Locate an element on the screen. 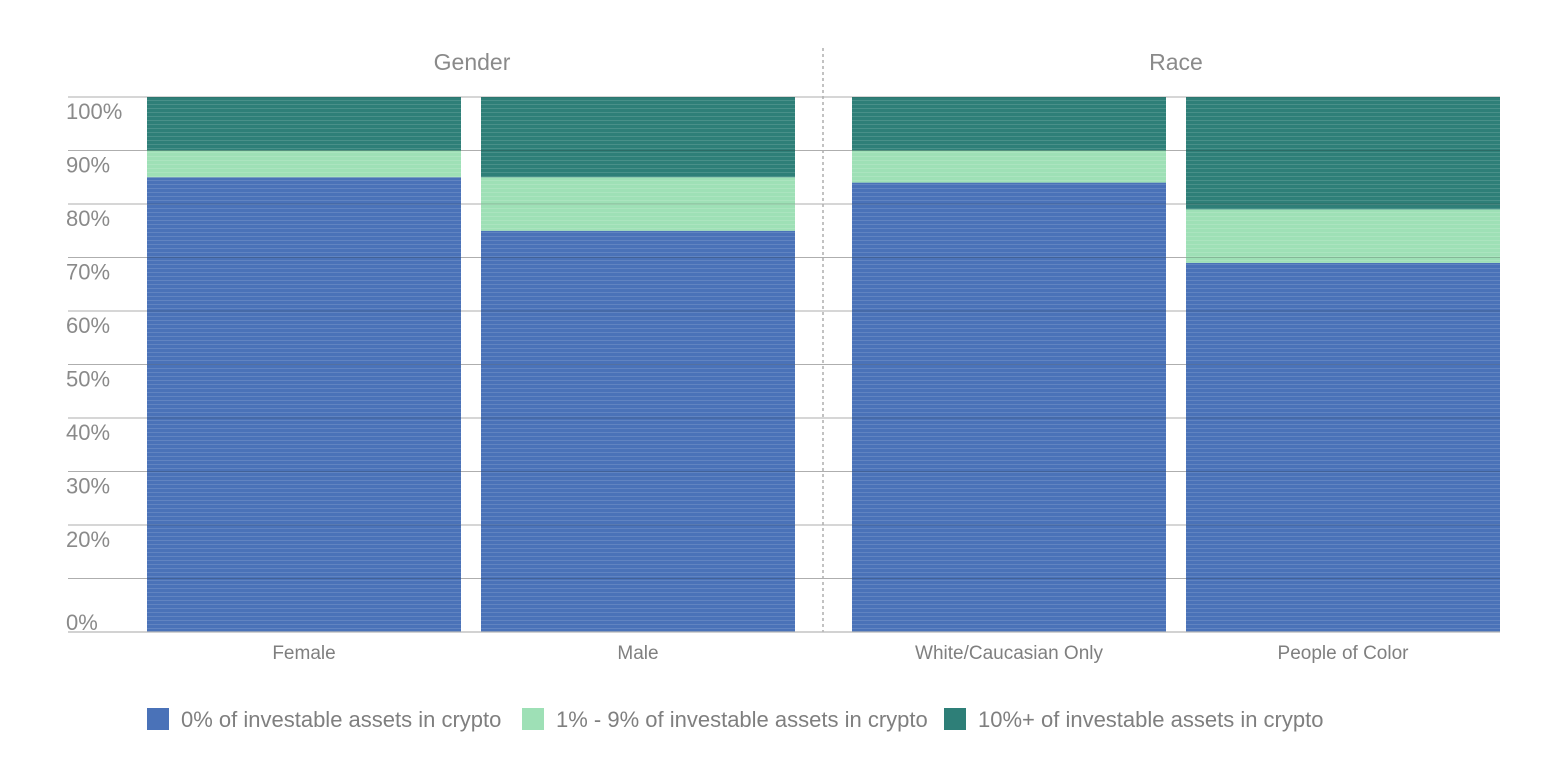 This screenshot has height=772, width=1562. x-tick-label-female: Female is located at coordinates (303, 653).